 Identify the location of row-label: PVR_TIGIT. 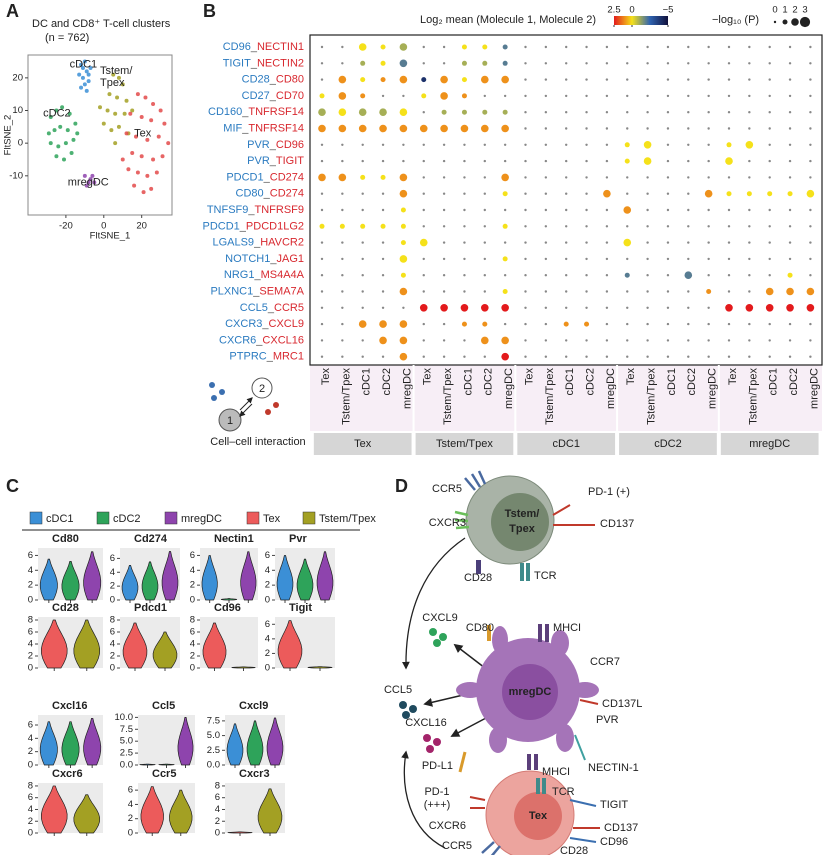
(275, 161).